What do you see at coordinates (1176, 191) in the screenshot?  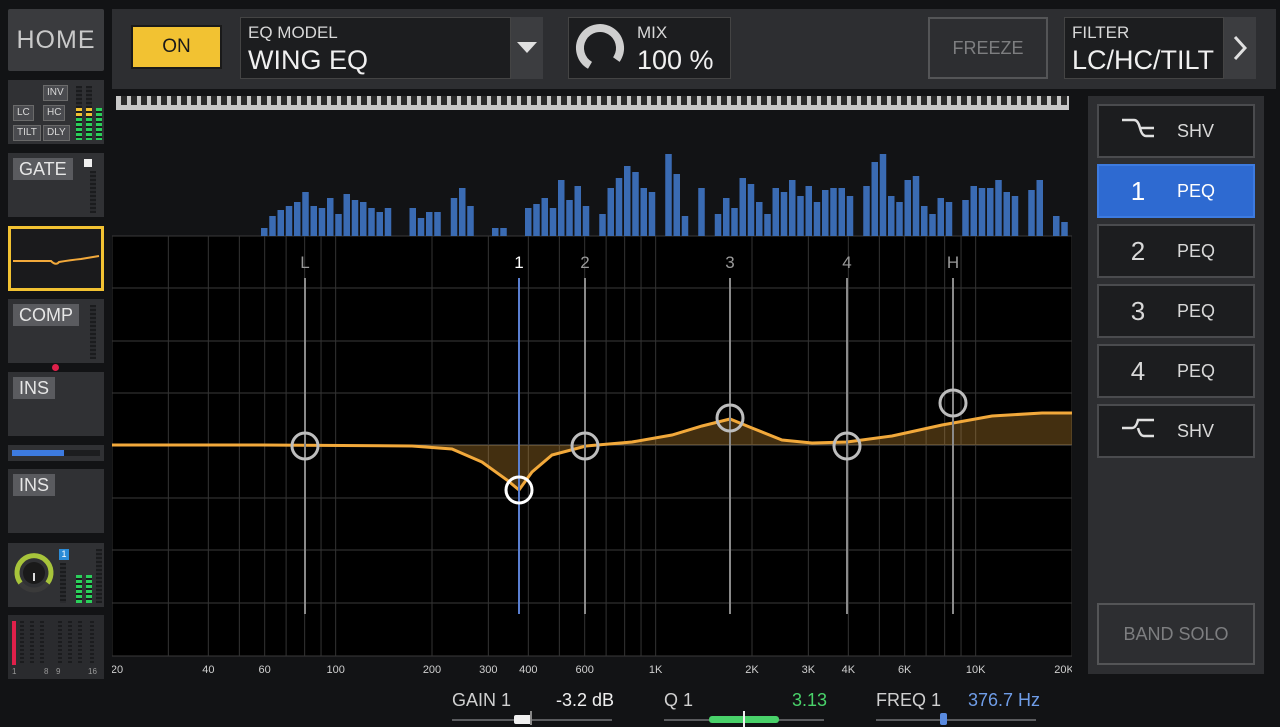 I see `band-button-2: 1 PEQ` at bounding box center [1176, 191].